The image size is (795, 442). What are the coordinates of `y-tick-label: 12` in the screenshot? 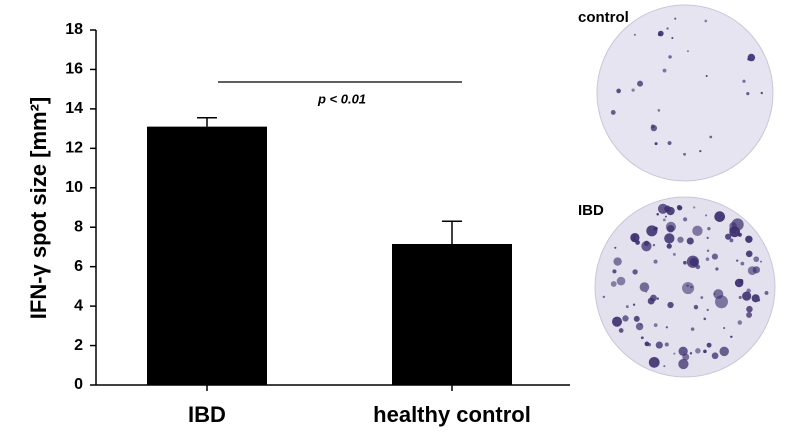 It's located at (74, 148).